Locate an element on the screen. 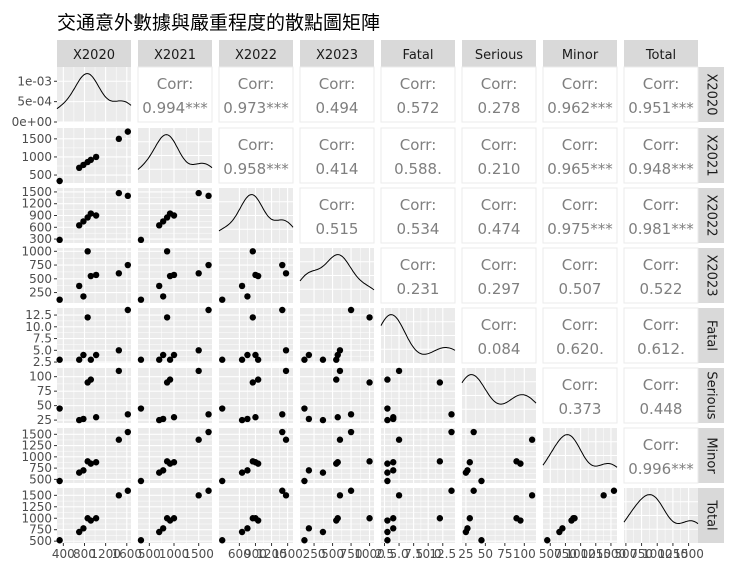 The height and width of the screenshot is (573, 736). x-tick-label-Total: 1500 is located at coordinates (688, 554).